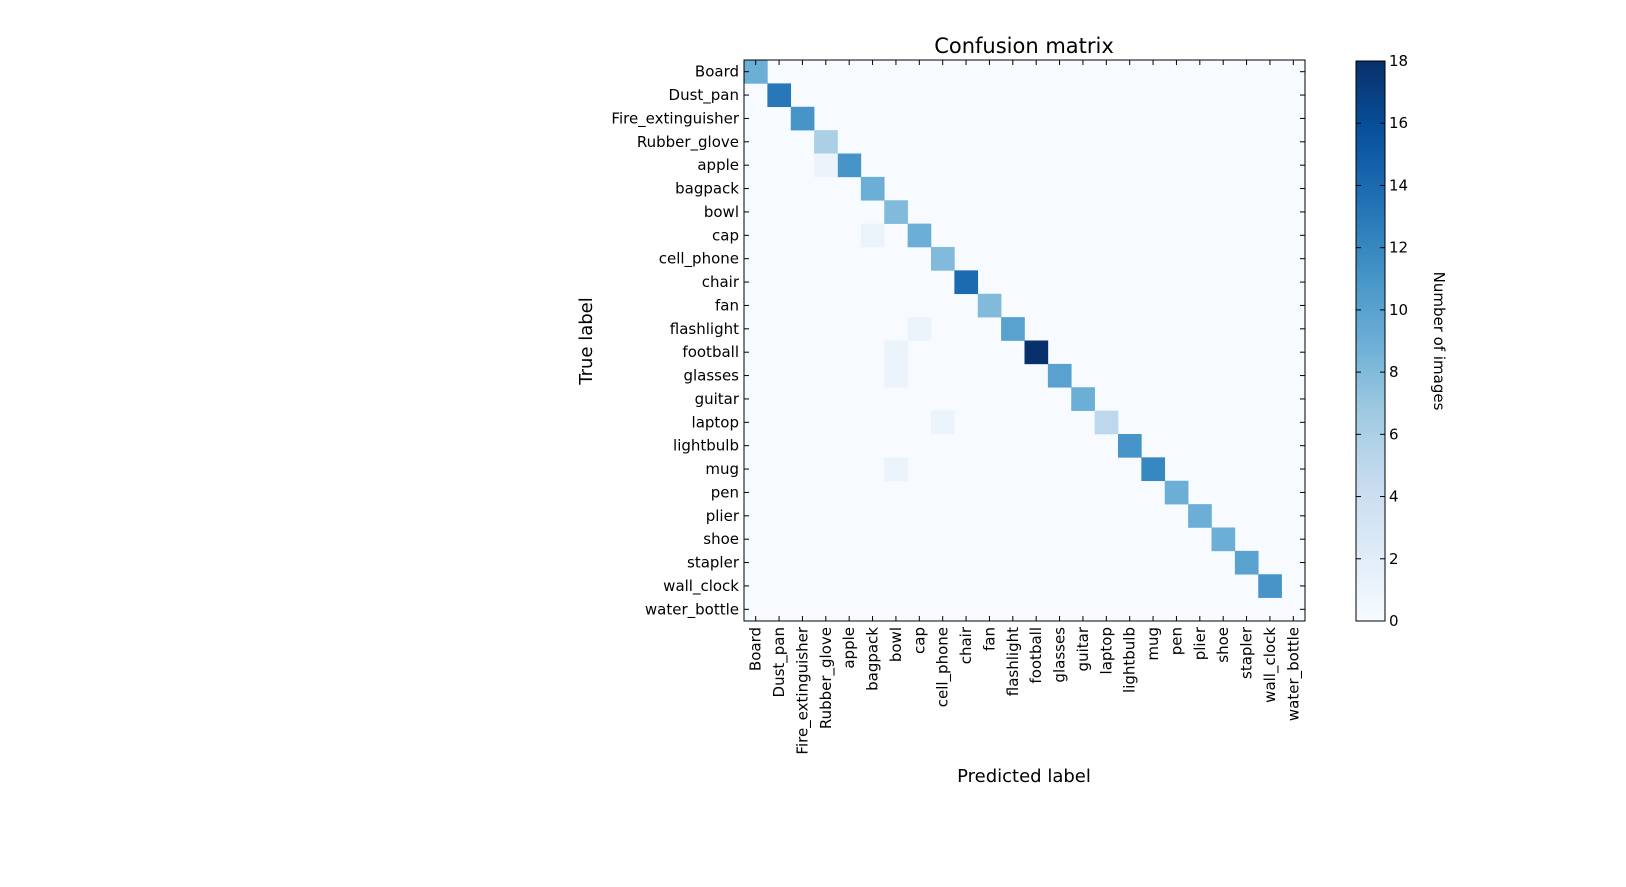 The width and height of the screenshot is (1626, 887). Describe the element at coordinates (1176, 641) in the screenshot. I see `x-tick-label: pen` at that location.